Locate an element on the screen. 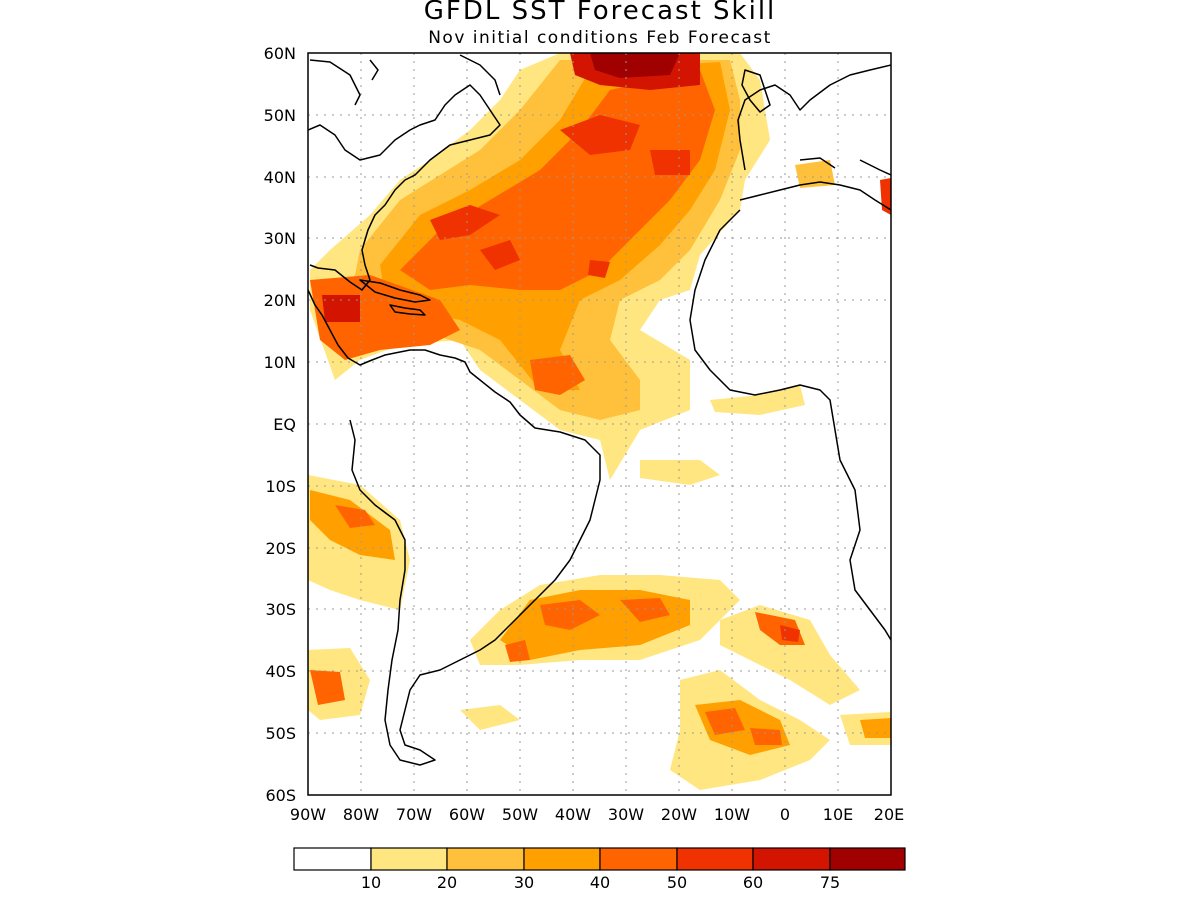 The image size is (1200, 900). lat-label: 60S is located at coordinates (280, 795).